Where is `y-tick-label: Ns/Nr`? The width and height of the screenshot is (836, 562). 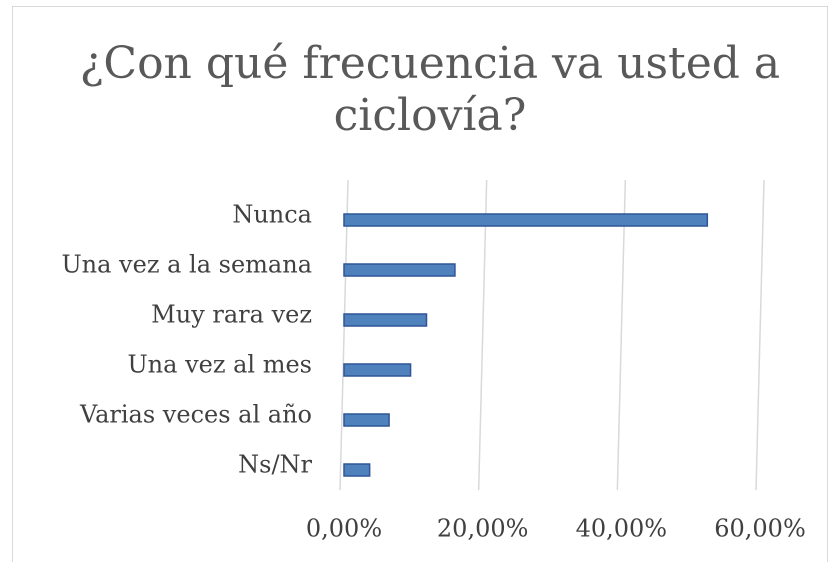 y-tick-label: Ns/Nr is located at coordinates (275, 465).